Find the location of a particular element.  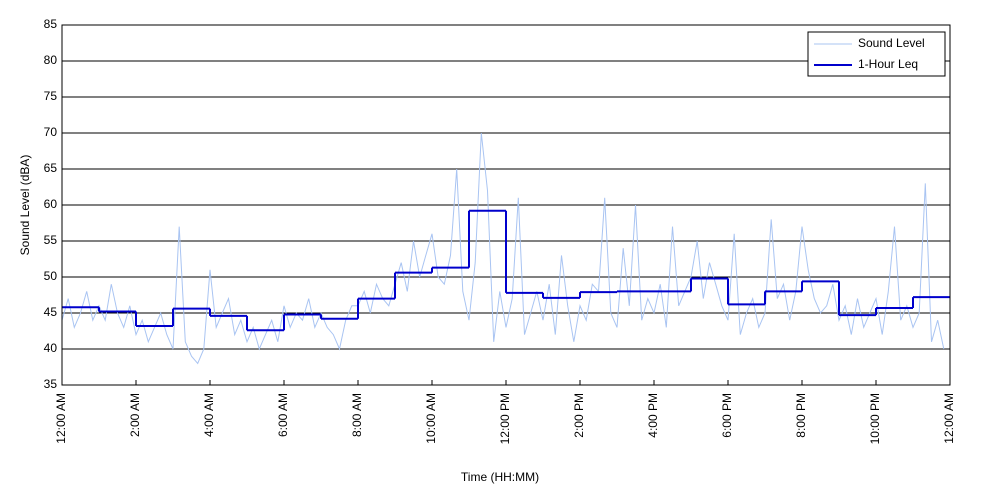

x-tick-label: 10:00 AM is located at coordinates (431, 418).